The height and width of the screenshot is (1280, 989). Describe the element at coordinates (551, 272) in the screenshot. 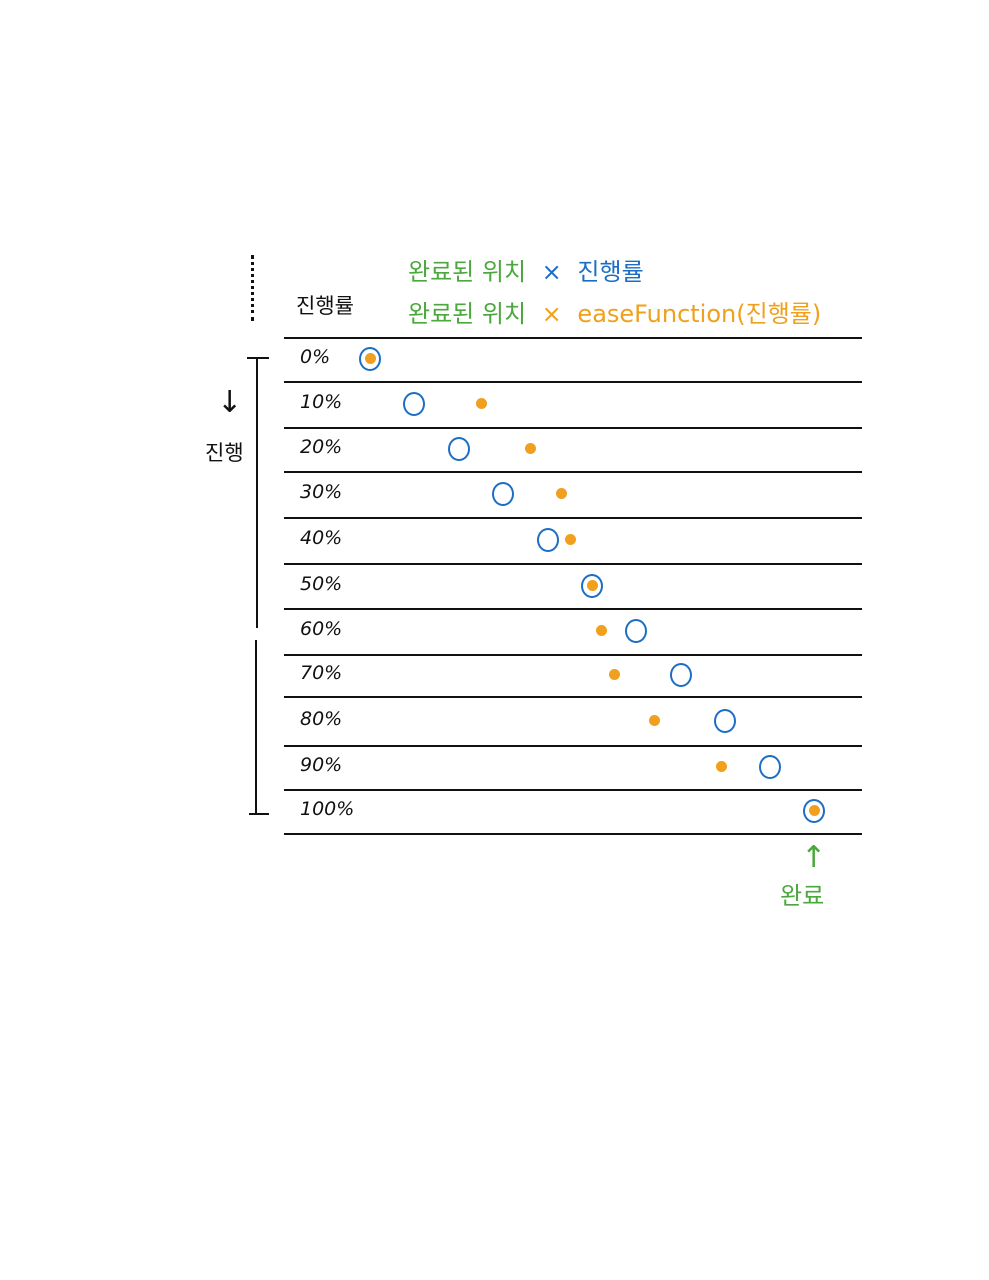

I see `legend-linear-op: ×` at that location.